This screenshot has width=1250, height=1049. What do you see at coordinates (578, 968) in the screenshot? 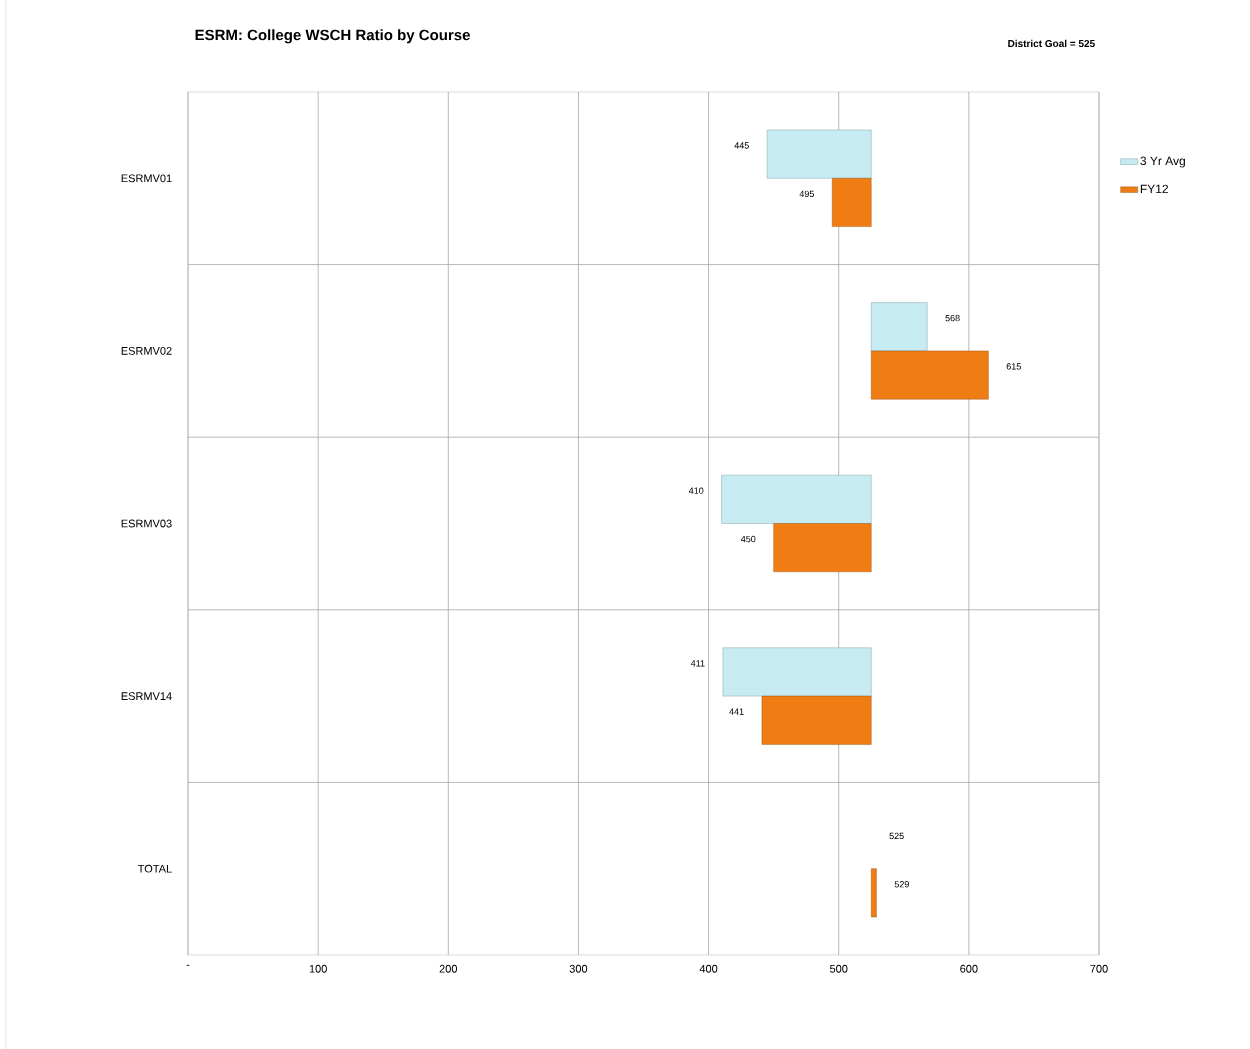
I see `x-tick-label: 300` at bounding box center [578, 968].